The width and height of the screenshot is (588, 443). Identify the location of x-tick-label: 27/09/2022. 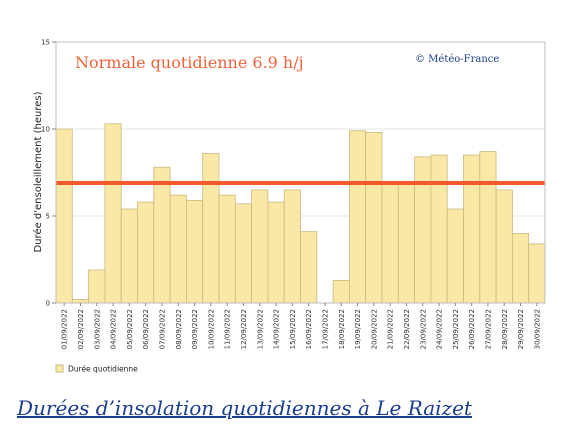
(488, 329).